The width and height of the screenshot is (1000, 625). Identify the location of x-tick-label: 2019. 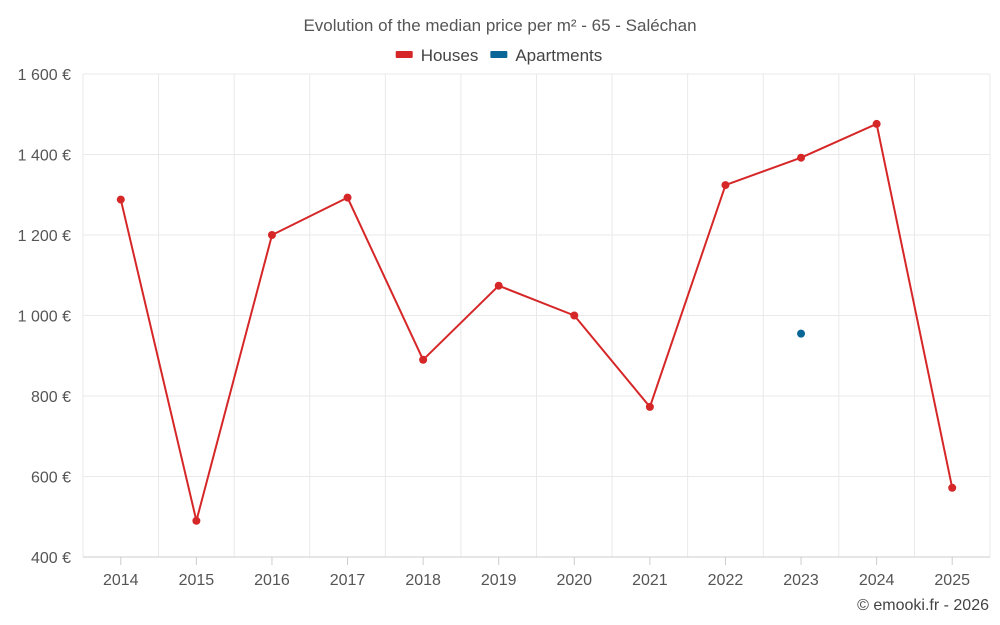
(499, 580).